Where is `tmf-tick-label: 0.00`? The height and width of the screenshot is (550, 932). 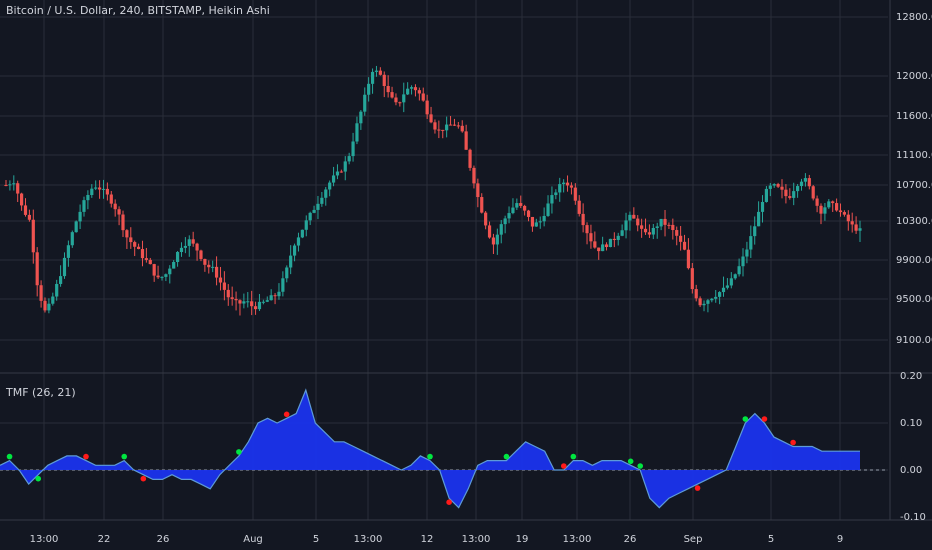 tmf-tick-label: 0.00 is located at coordinates (911, 470).